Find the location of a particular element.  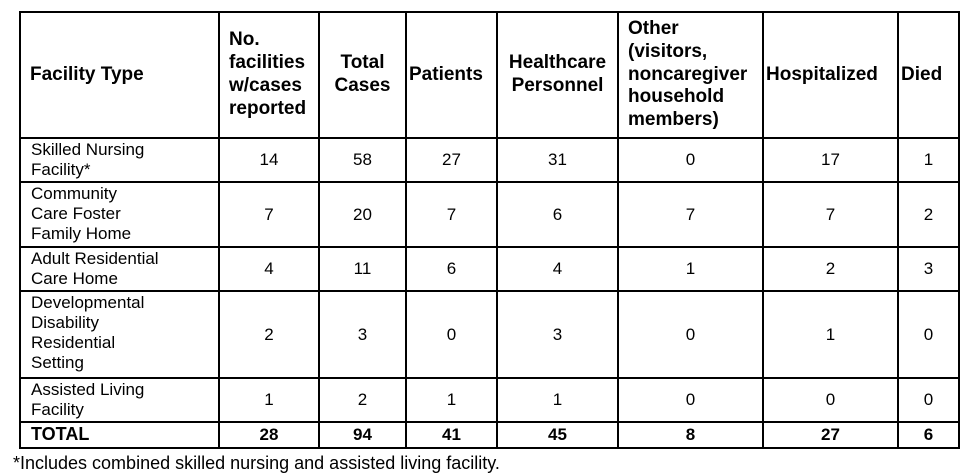

facility-name-cell: Assisted Living Facility is located at coordinates (119, 400).